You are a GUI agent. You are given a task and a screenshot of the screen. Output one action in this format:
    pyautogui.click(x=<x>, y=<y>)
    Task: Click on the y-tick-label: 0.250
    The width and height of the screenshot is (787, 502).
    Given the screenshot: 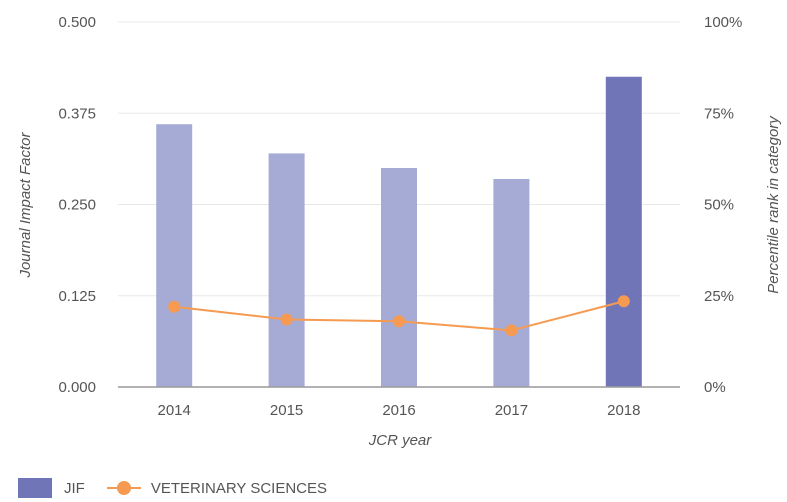 What is the action you would take?
    pyautogui.click(x=77, y=205)
    